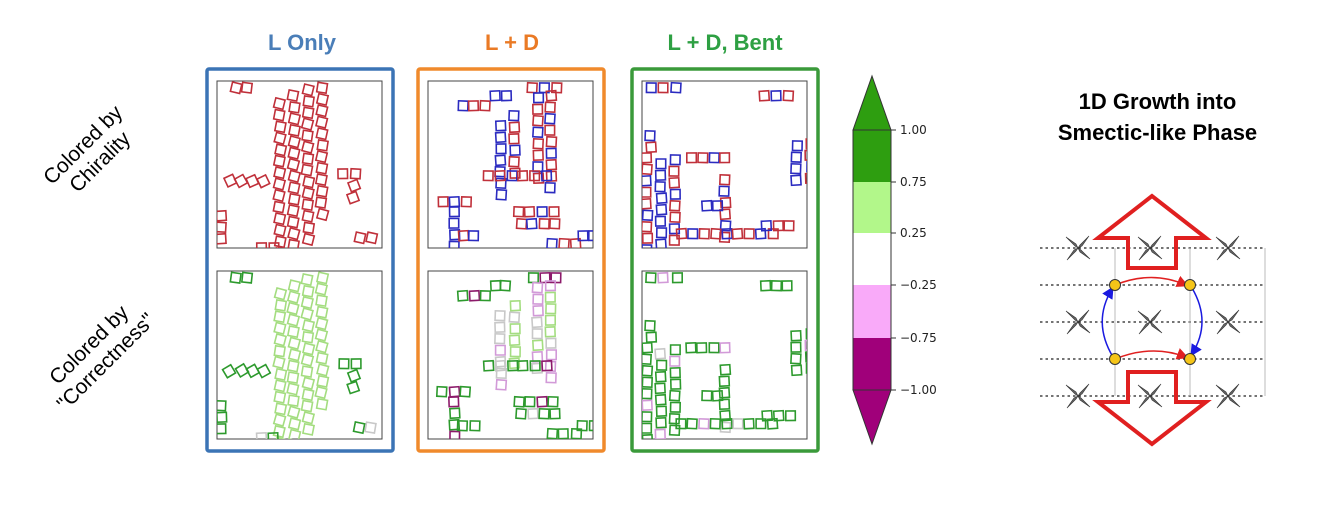 The width and height of the screenshot is (1336, 517). I want to click on colorbar: 1.00 0.75 0.25 −0.25 −0.75 −1.00, so click(894, 260).